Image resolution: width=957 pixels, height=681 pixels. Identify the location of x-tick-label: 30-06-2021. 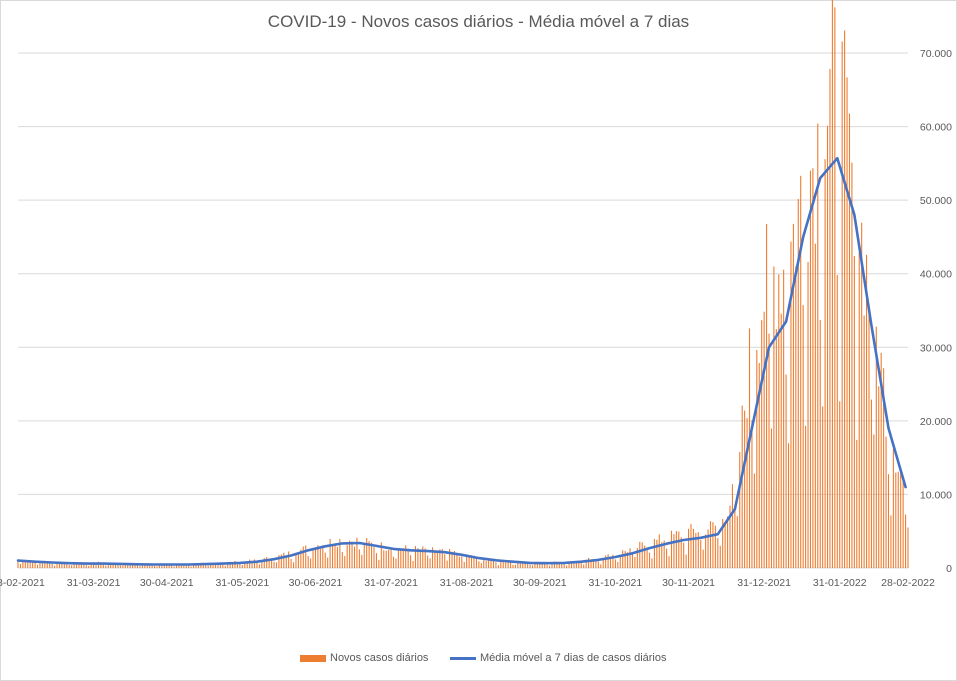
(316, 583).